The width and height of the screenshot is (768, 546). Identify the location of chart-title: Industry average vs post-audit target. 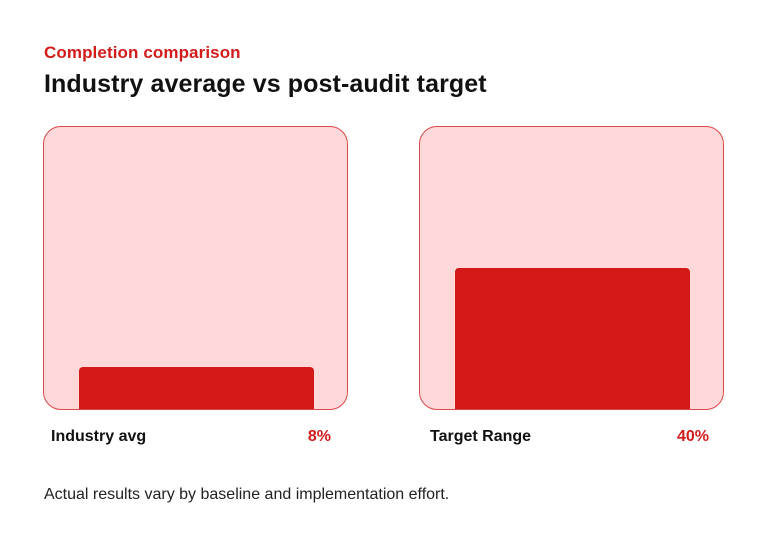
(265, 84).